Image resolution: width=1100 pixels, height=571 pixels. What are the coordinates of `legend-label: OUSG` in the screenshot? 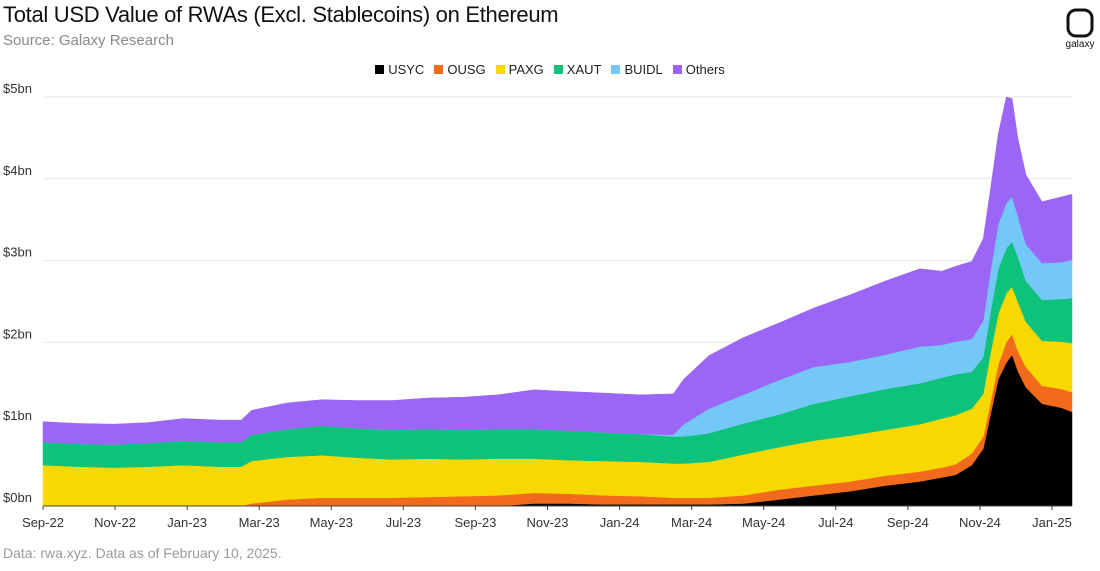 It's located at (466, 69).